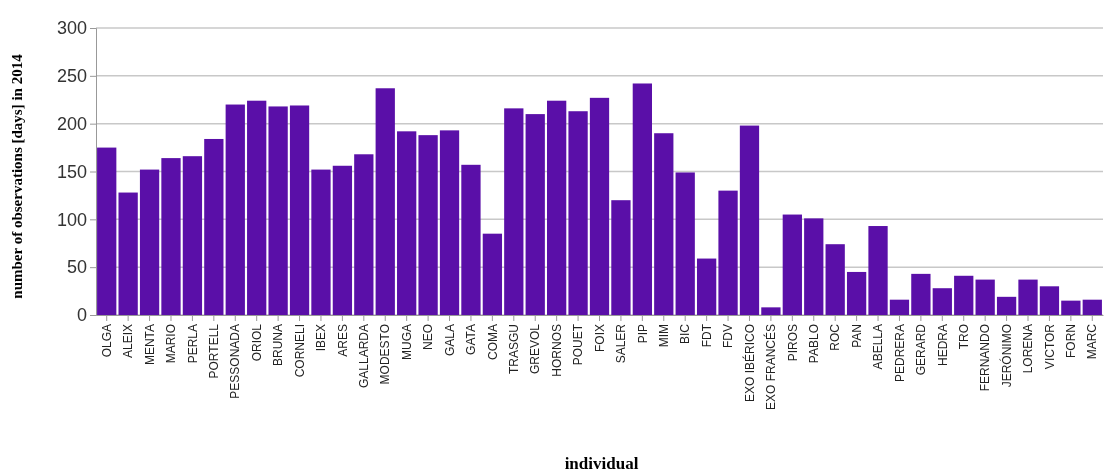 This screenshot has height=474, width=1107. Describe the element at coordinates (385, 354) in the screenshot. I see `x-tick-label: MODESTO` at that location.